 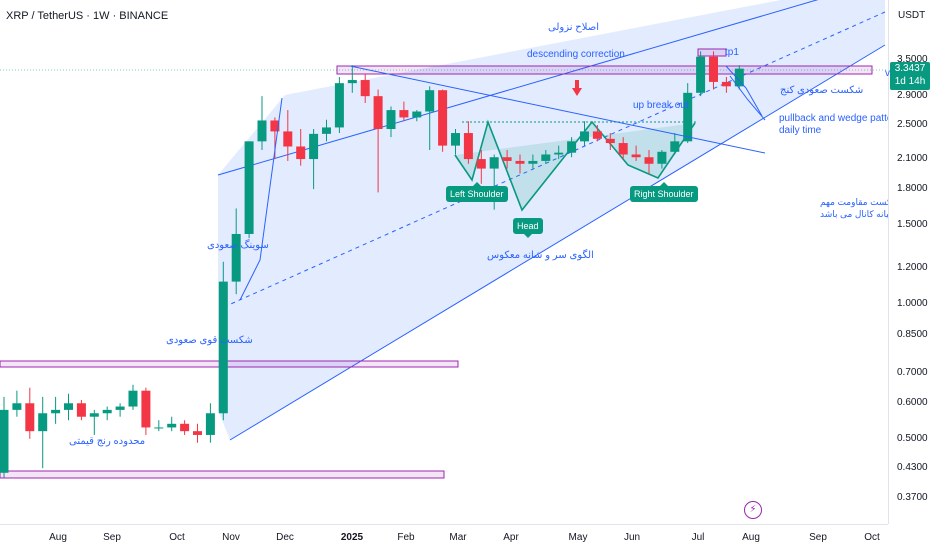 I want to click on currency-unit: USDT, so click(x=912, y=15).